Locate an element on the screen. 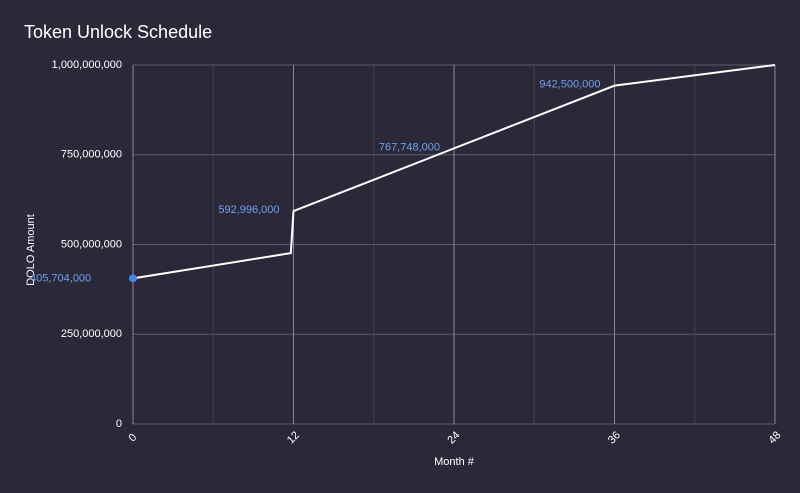  data-label: 592,996,000 is located at coordinates (248, 210).